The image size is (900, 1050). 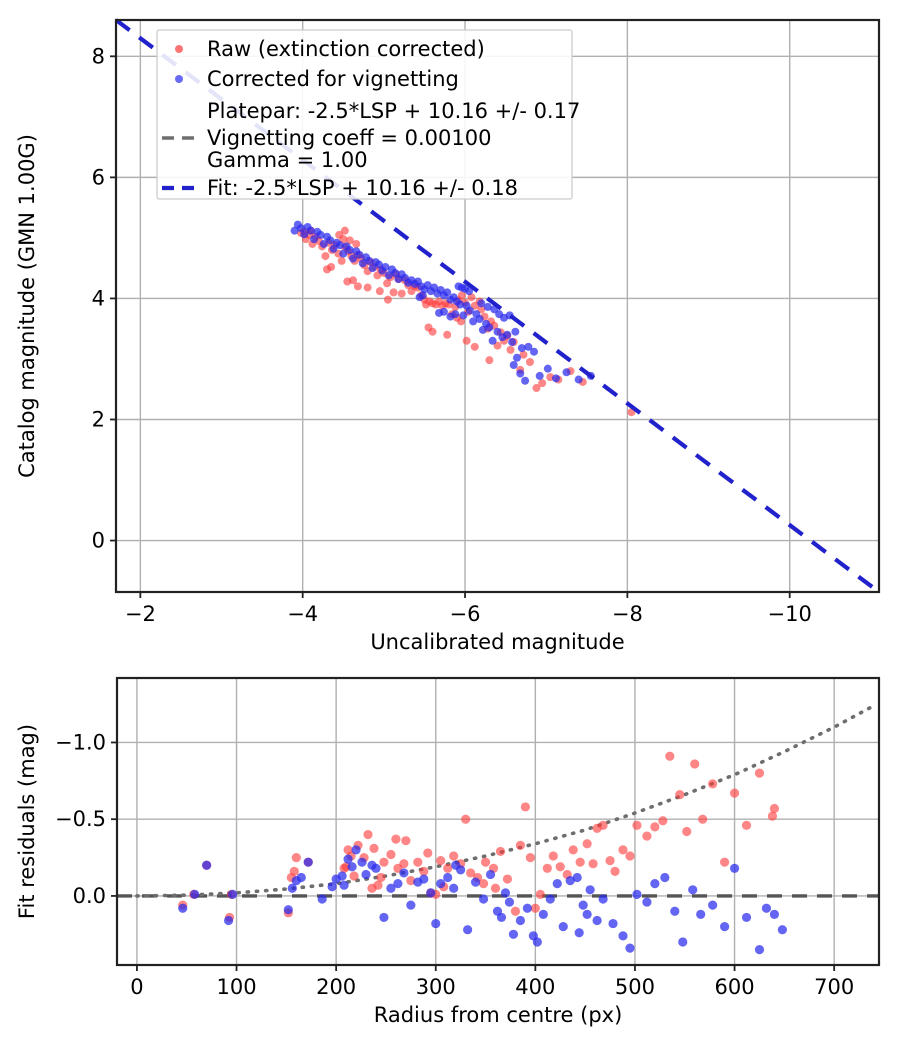 I want to click on legend-box, so click(x=364, y=114).